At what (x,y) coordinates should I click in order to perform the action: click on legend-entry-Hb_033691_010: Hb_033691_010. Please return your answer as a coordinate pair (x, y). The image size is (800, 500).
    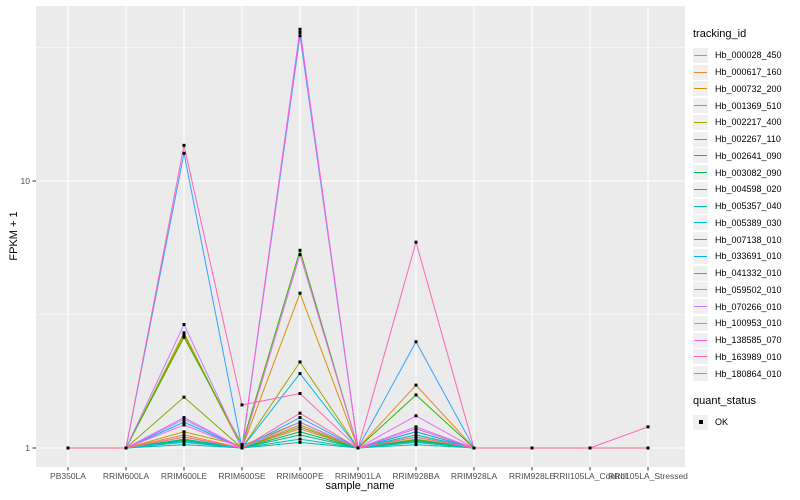
    Looking at the image, I should click on (746, 256).